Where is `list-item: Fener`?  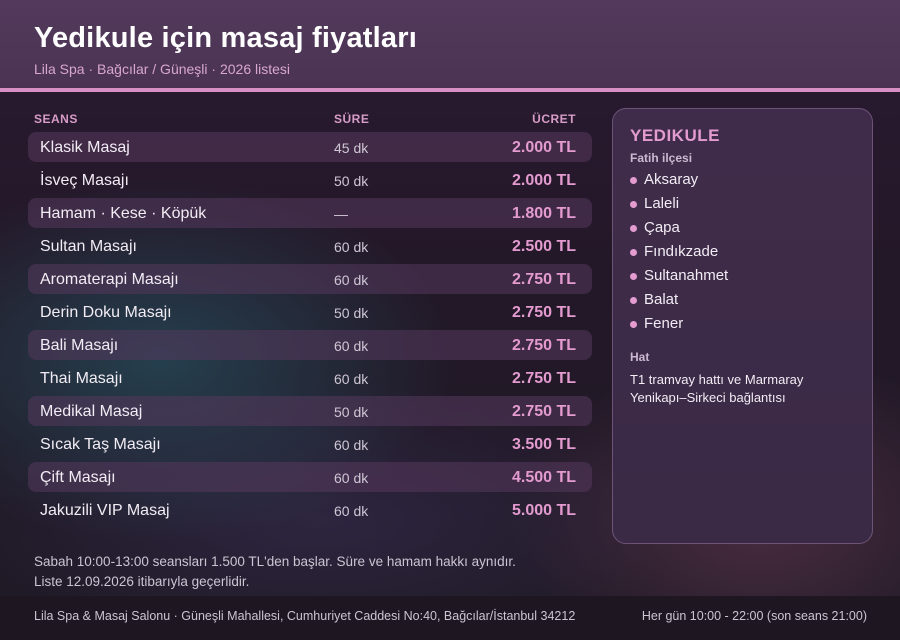 list-item: Fener is located at coordinates (679, 327).